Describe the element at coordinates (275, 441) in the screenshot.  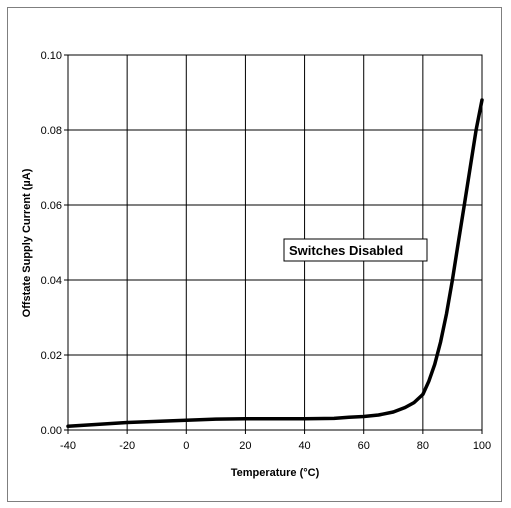
I see `x-axis-ticks: -40 -20 0 20 40 60 80 100` at that location.